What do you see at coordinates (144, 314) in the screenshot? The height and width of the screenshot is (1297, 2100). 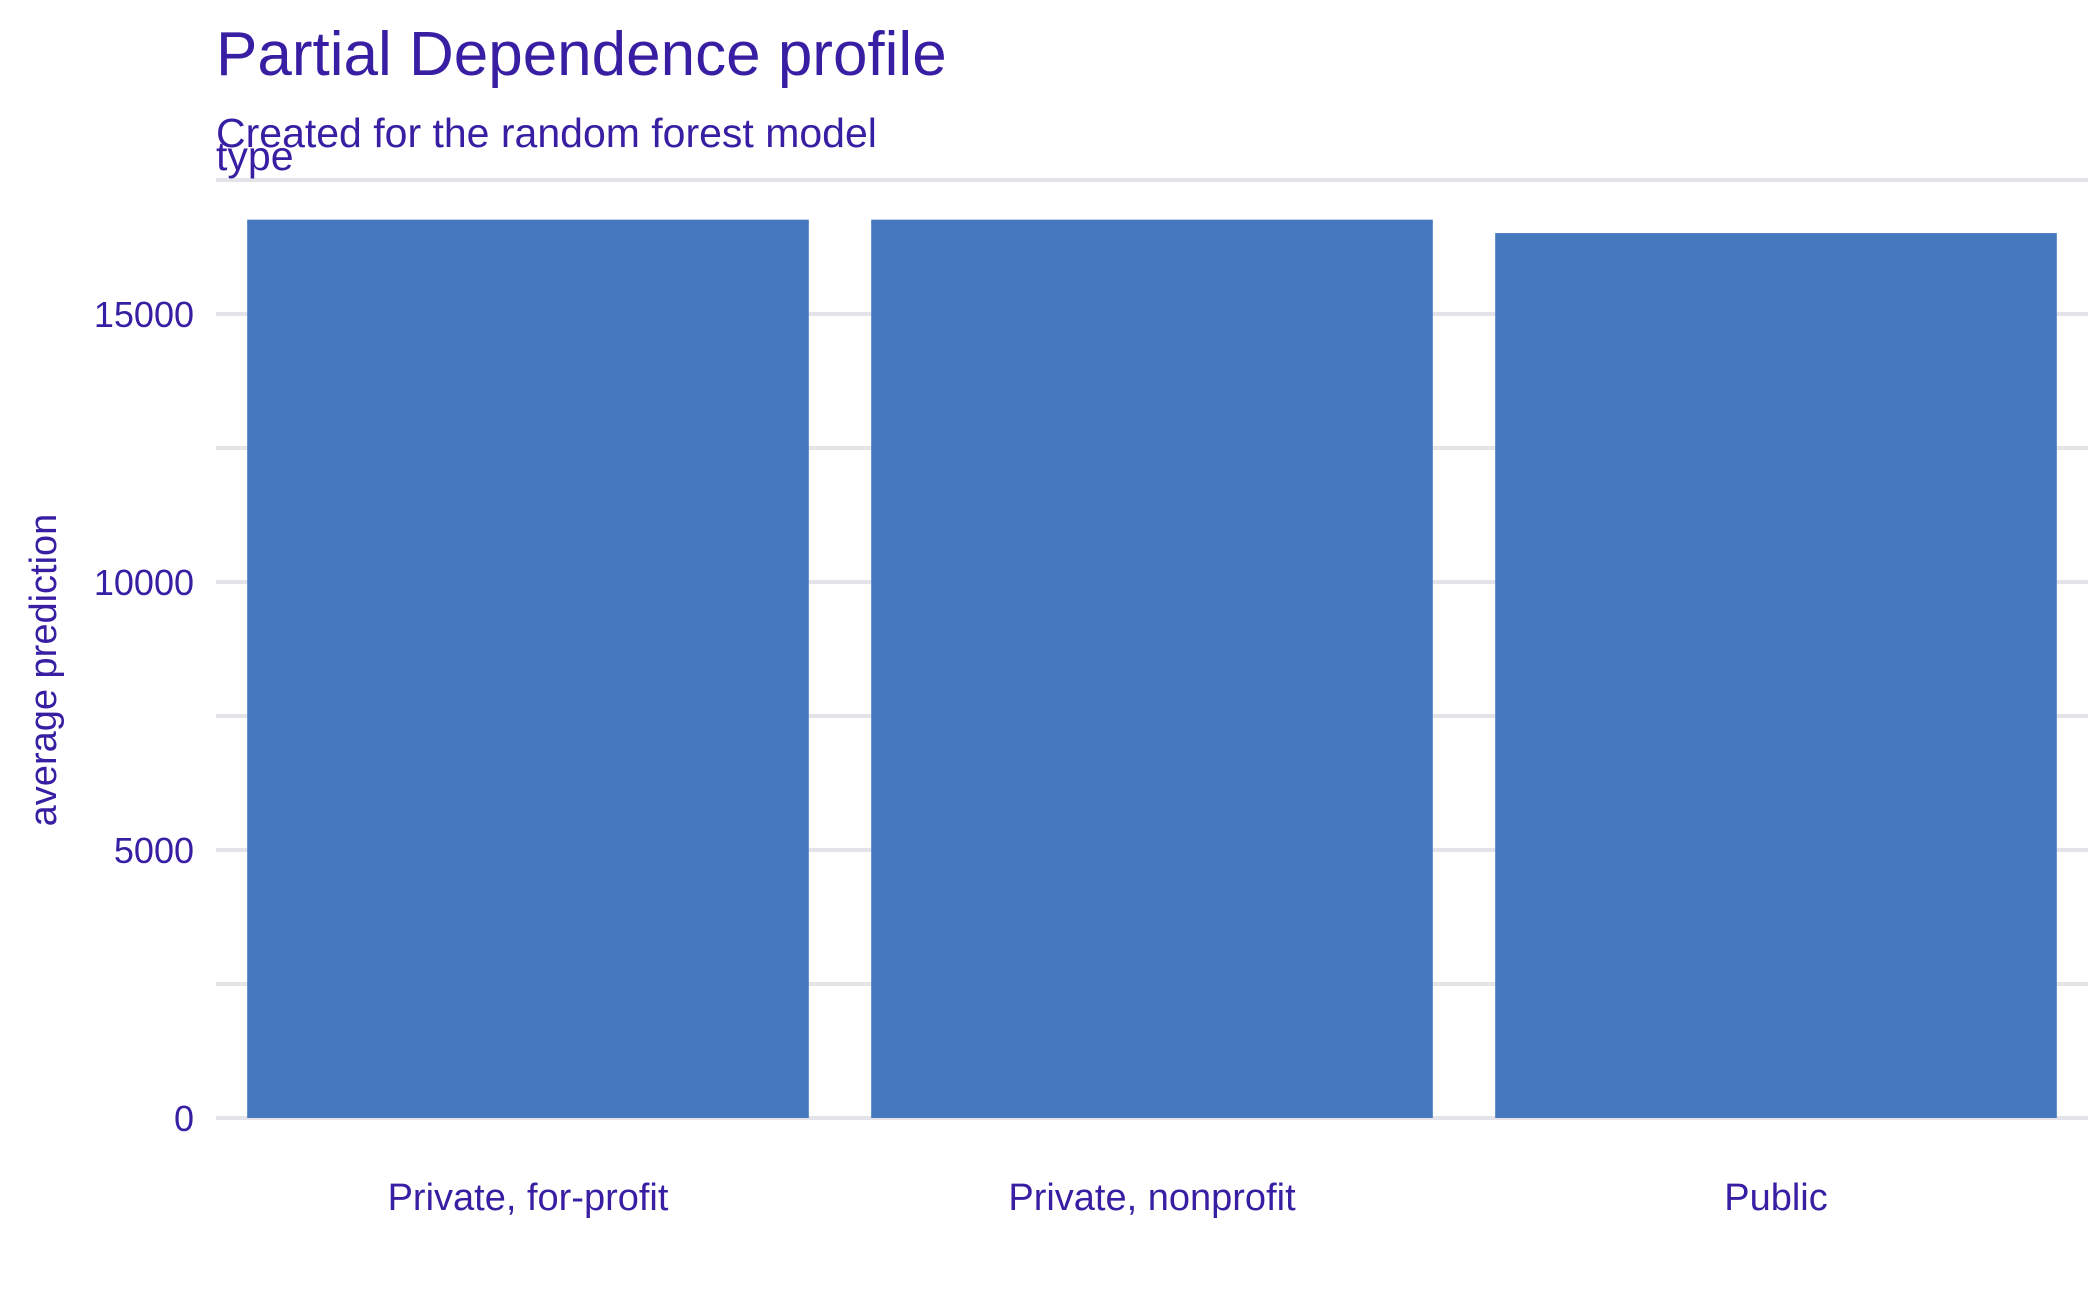 I see `y-tick-label: 15000` at bounding box center [144, 314].